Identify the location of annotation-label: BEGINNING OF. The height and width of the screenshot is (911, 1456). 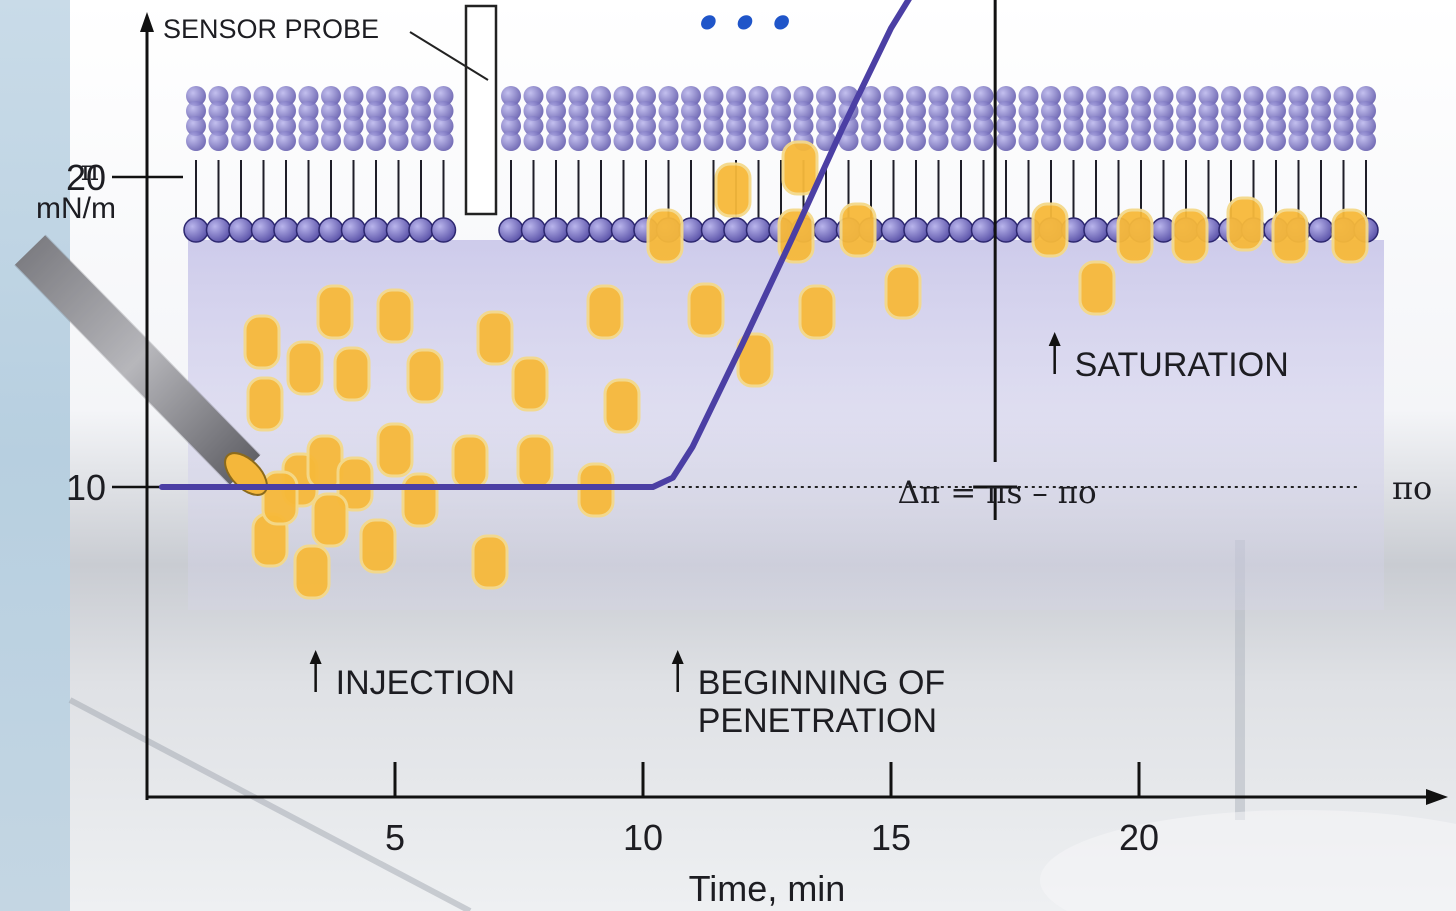
(821, 683).